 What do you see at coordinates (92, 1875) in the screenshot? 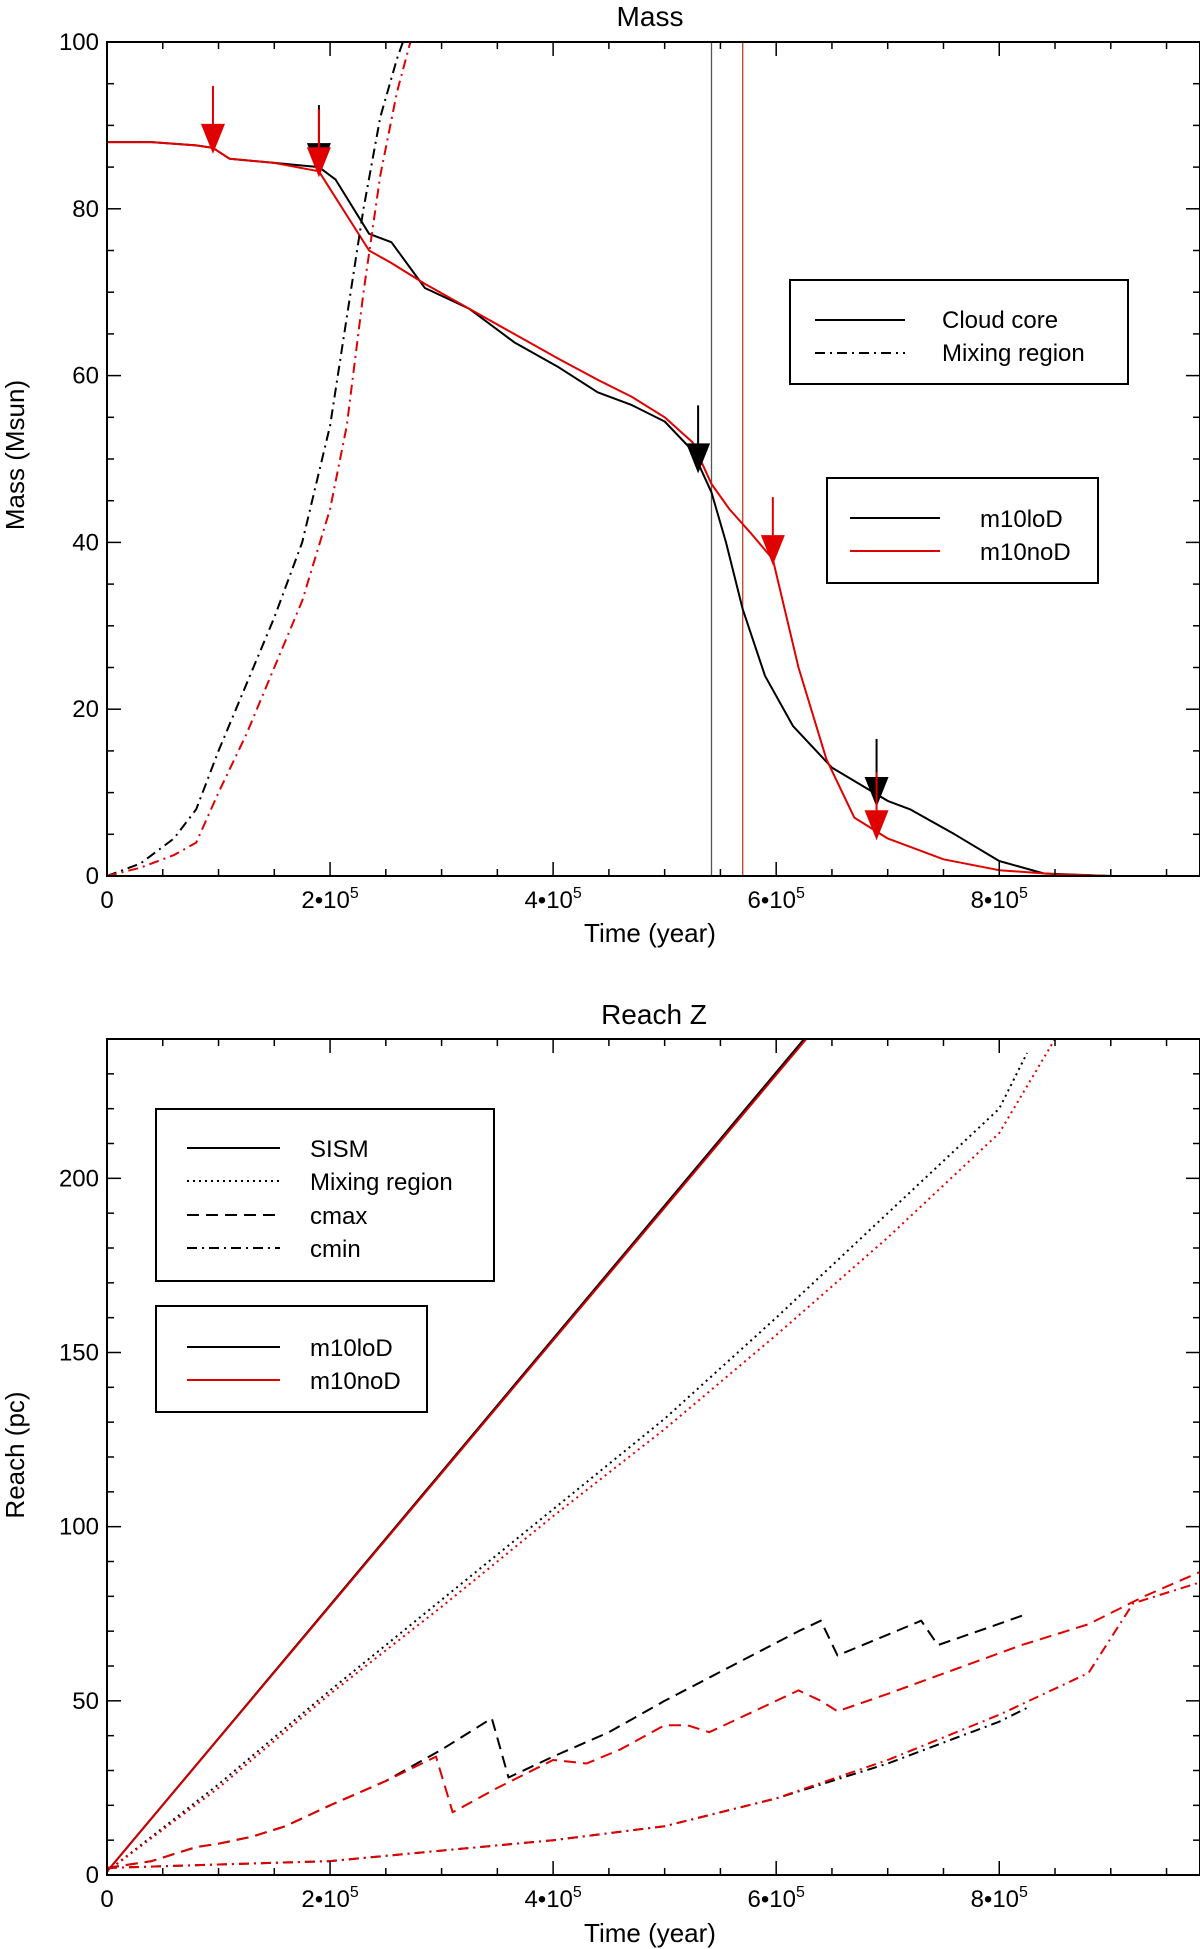
I see `reach-y-tick-label-0: 0` at bounding box center [92, 1875].